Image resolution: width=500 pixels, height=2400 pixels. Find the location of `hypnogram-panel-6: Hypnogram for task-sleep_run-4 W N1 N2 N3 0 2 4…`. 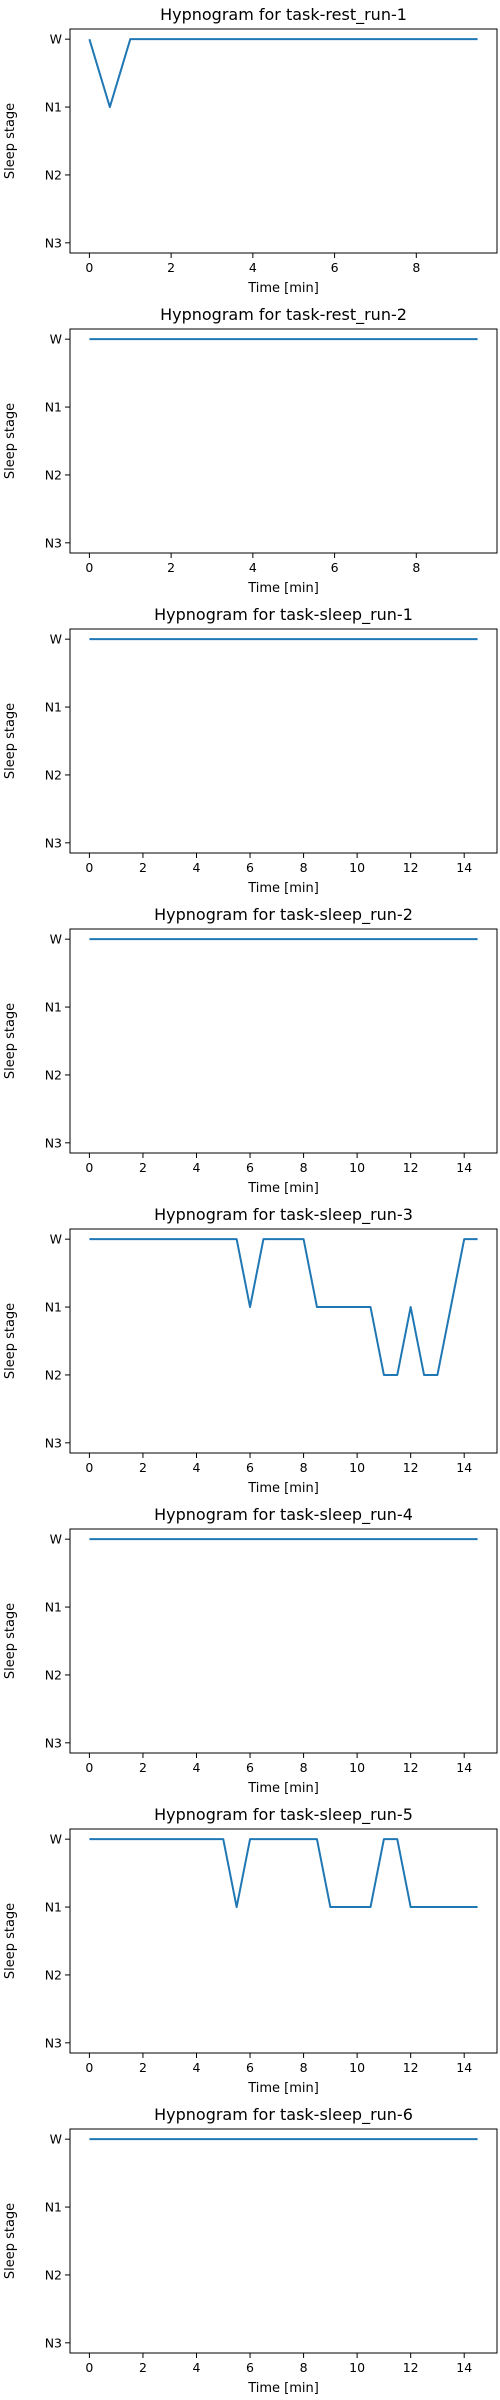

hypnogram-panel-6: Hypnogram for task-sleep_run-4 W N1 N2 N3 0 2 4… is located at coordinates (250, 1650).